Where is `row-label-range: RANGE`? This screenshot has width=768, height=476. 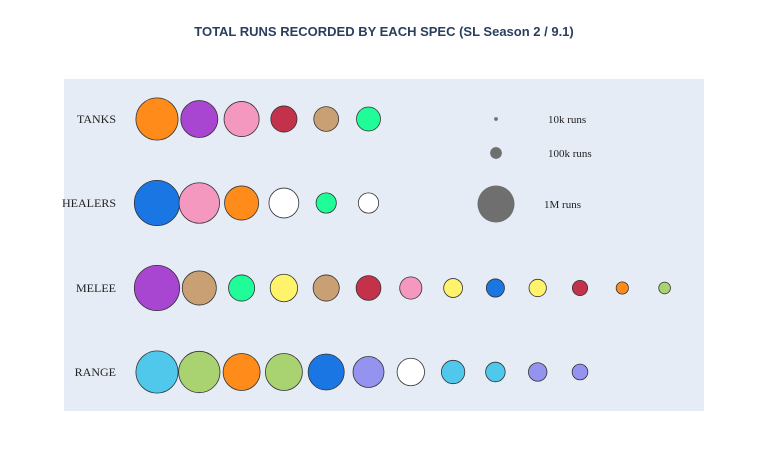 row-label-range: RANGE is located at coordinates (95, 372).